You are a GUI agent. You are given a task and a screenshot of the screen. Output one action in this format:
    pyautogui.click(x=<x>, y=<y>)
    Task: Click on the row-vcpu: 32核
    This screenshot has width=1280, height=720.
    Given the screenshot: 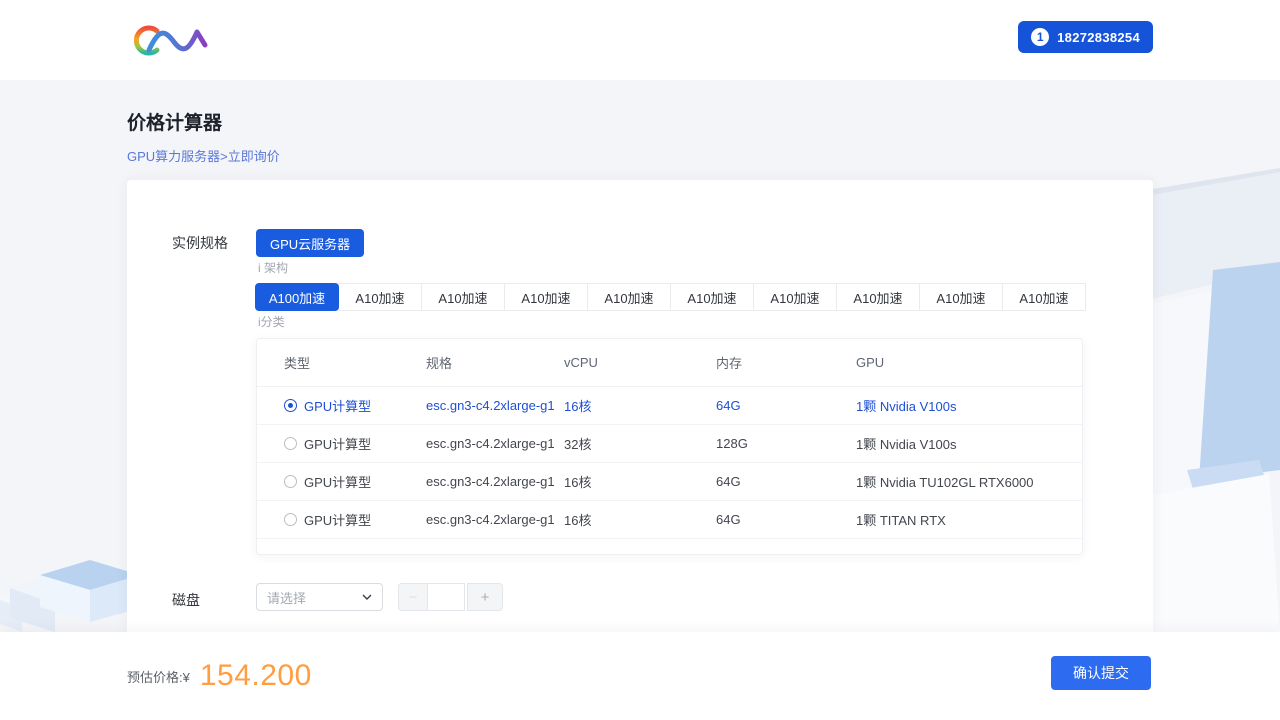 What is the action you would take?
    pyautogui.click(x=578, y=444)
    